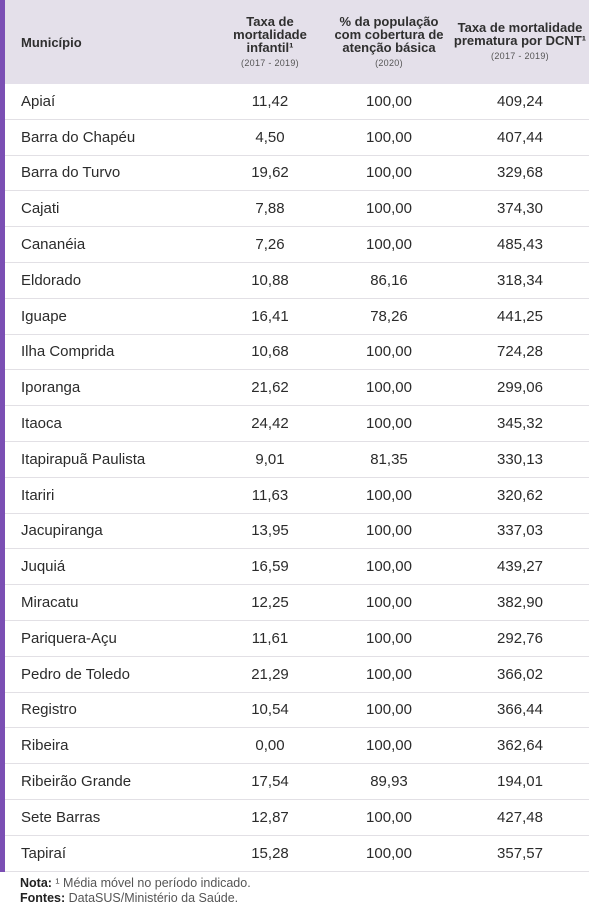  Describe the element at coordinates (50, 603) in the screenshot. I see `cell-municipio: Miracatu` at that location.